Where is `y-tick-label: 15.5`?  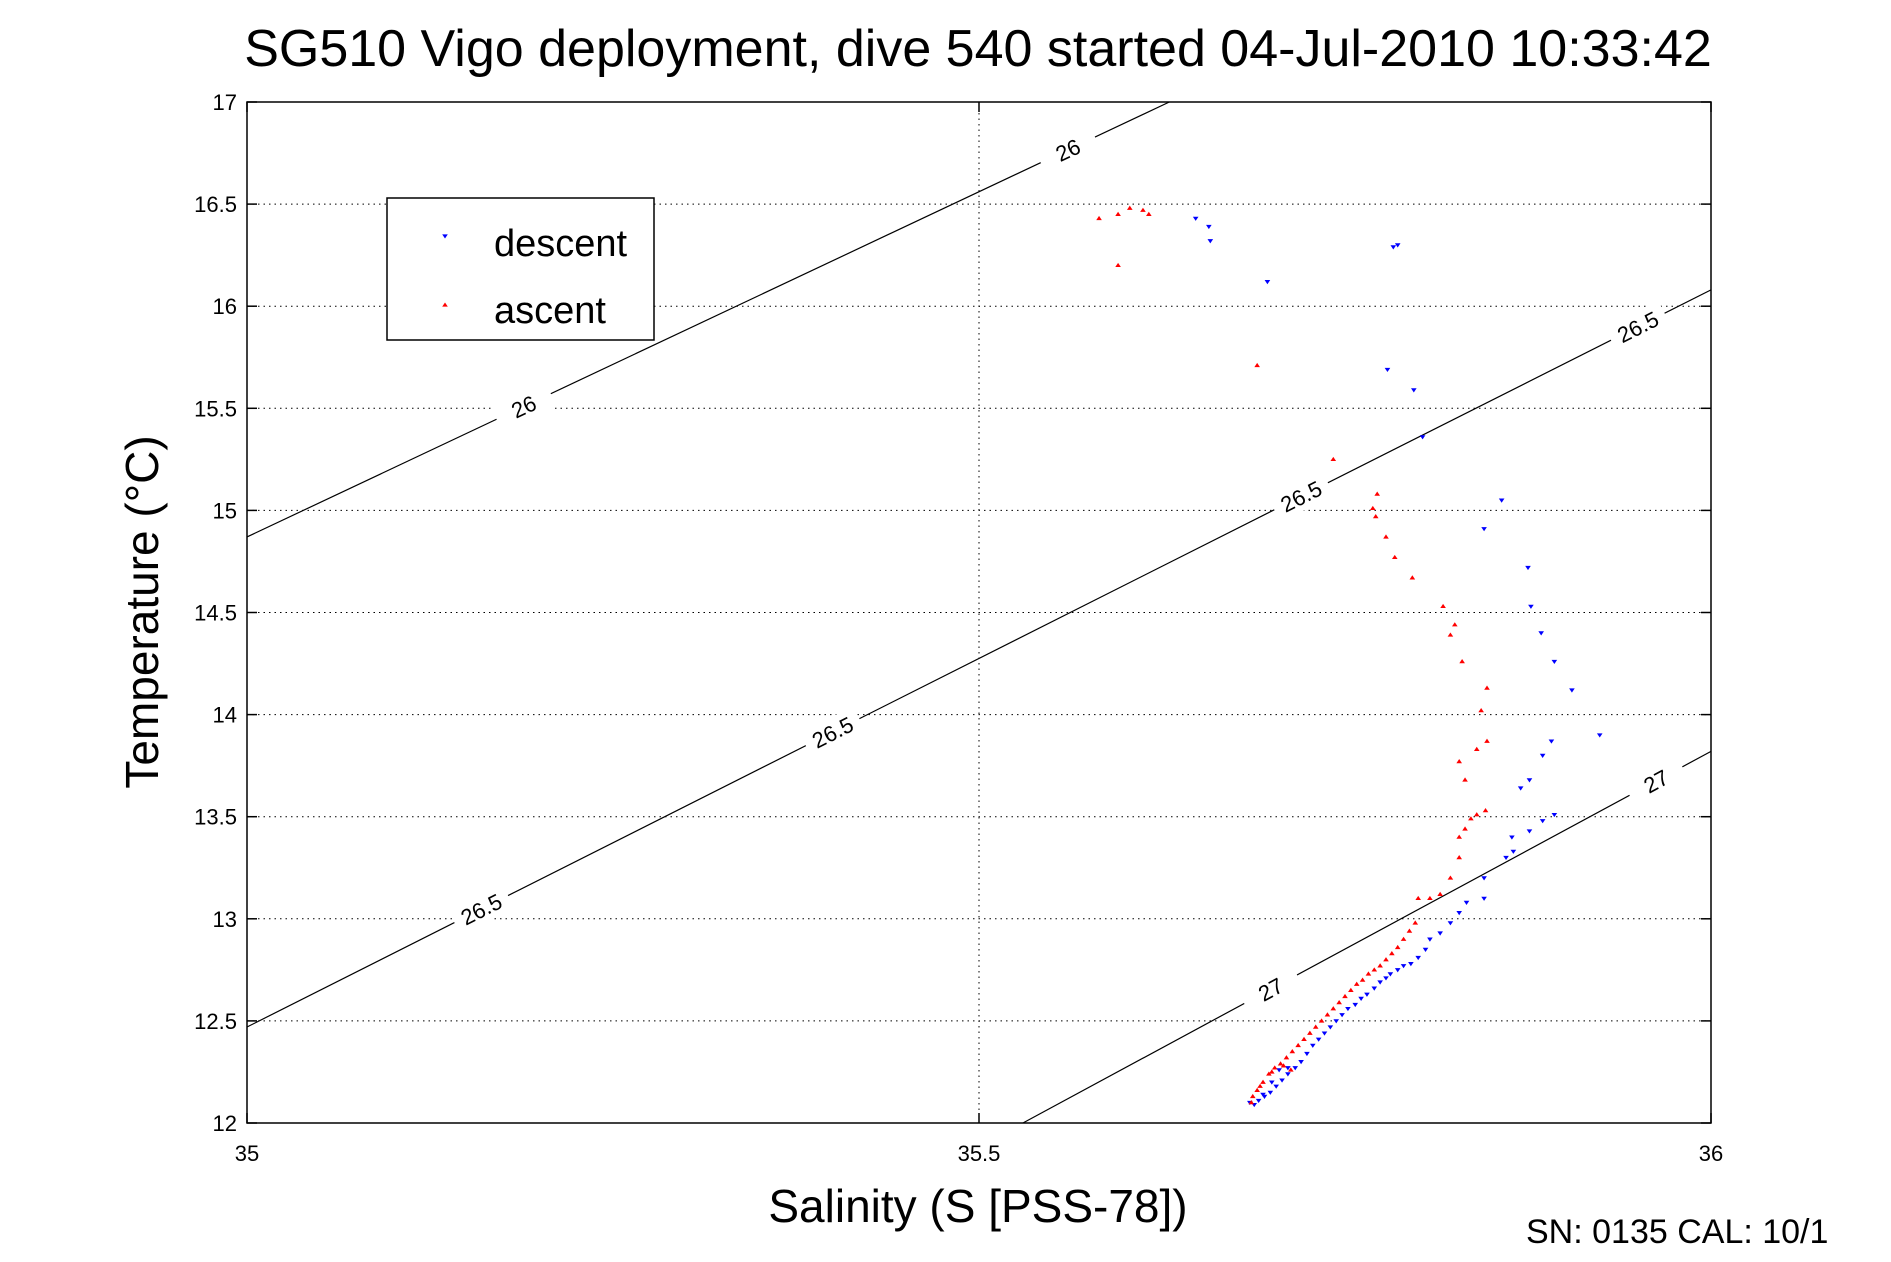
y-tick-label: 15.5 is located at coordinates (215, 408).